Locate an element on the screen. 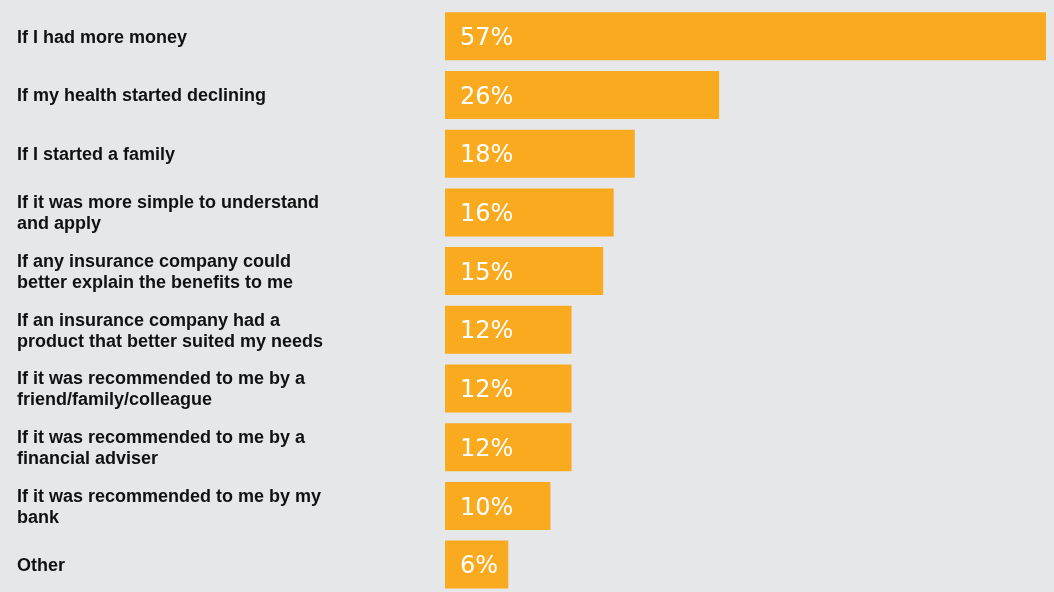 The image size is (1054, 592). data-label: 26% is located at coordinates (487, 95).